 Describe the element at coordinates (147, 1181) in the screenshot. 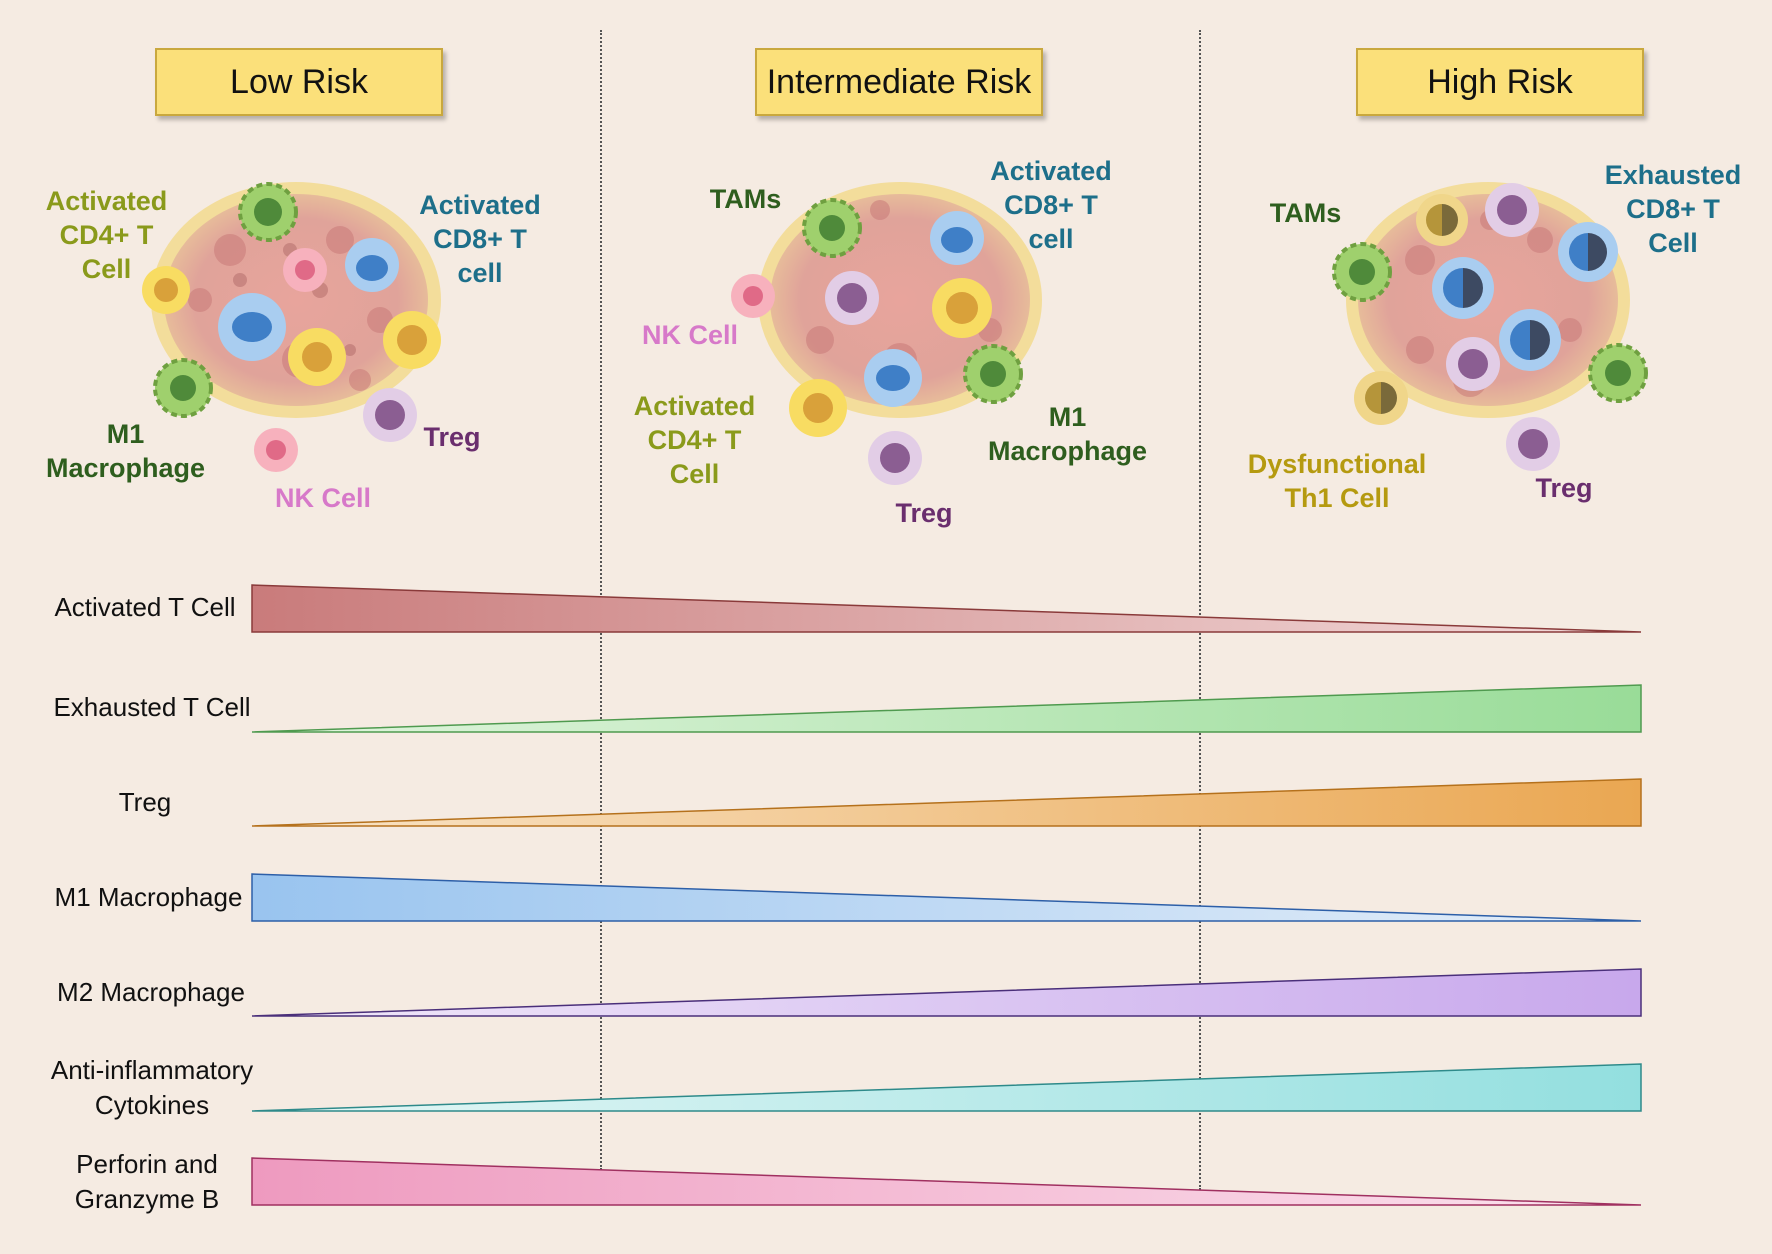

I see `row-label-perforin-granzyme: Perforin and Granzyme B` at that location.